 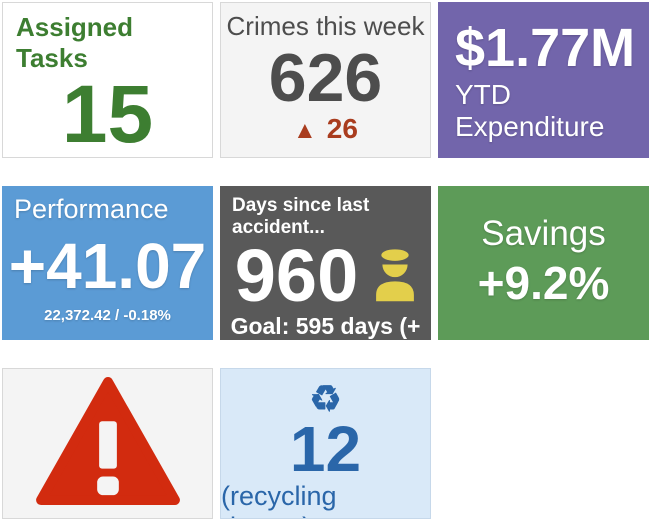 What do you see at coordinates (296, 275) in the screenshot?
I see `card-value: 960` at bounding box center [296, 275].